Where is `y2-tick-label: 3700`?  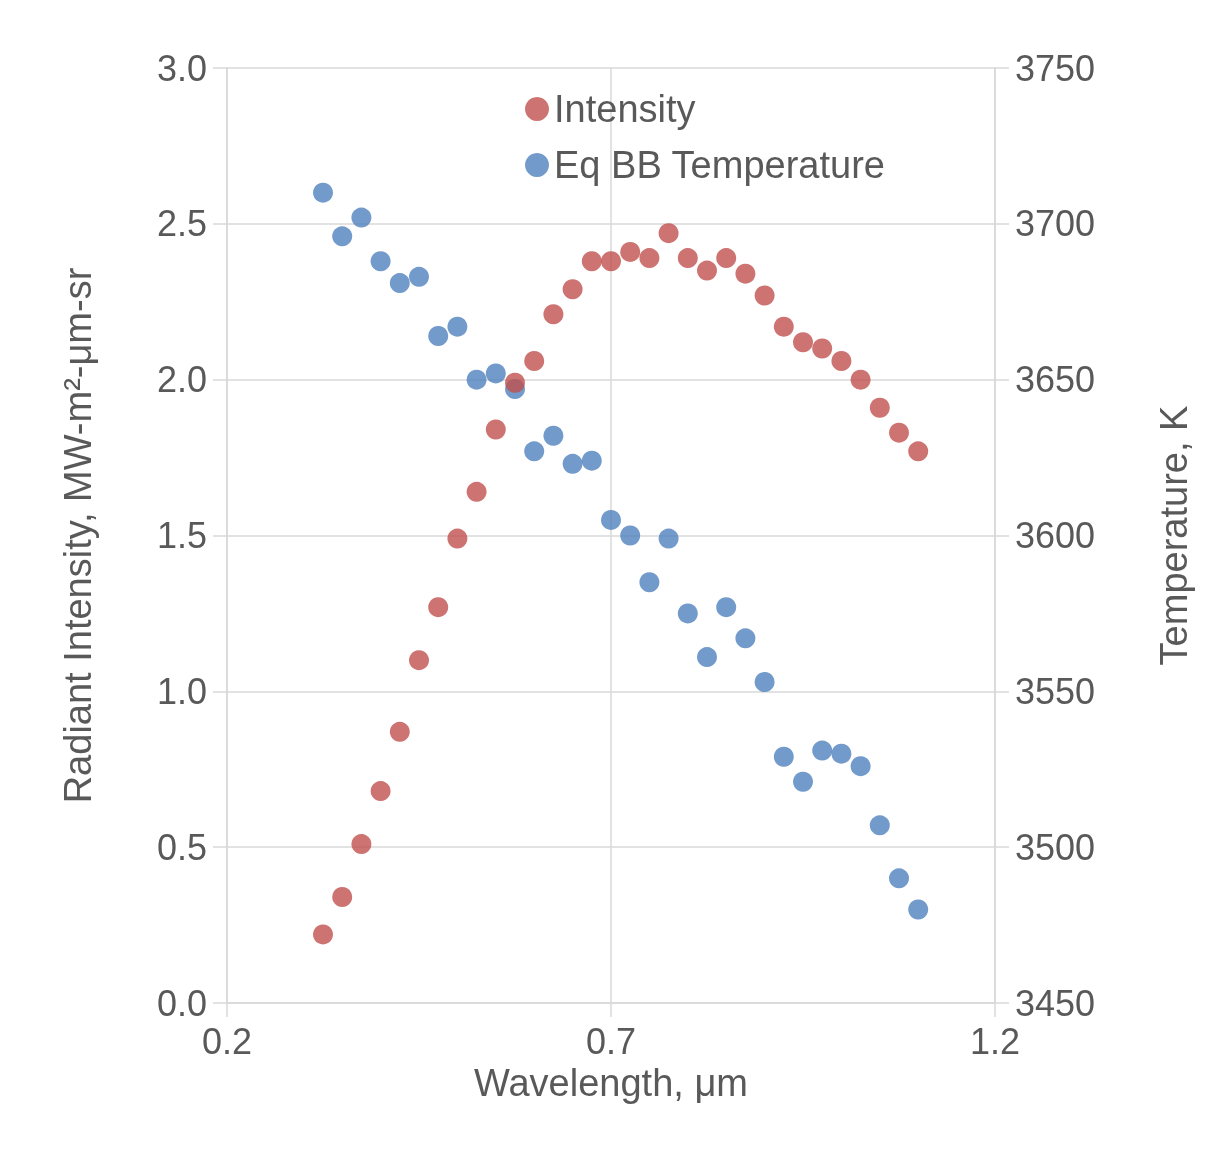 y2-tick-label: 3700 is located at coordinates (1055, 224).